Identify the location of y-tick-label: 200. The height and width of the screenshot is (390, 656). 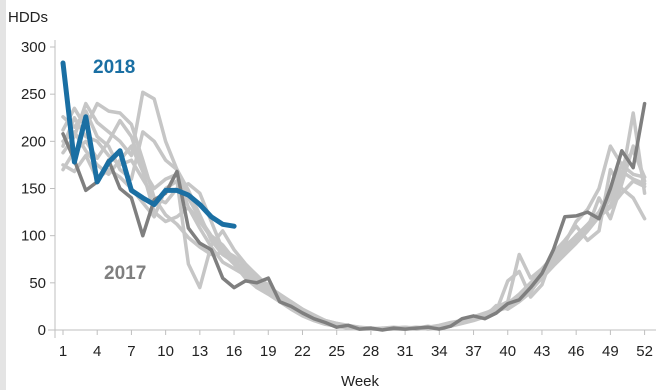
(33, 141).